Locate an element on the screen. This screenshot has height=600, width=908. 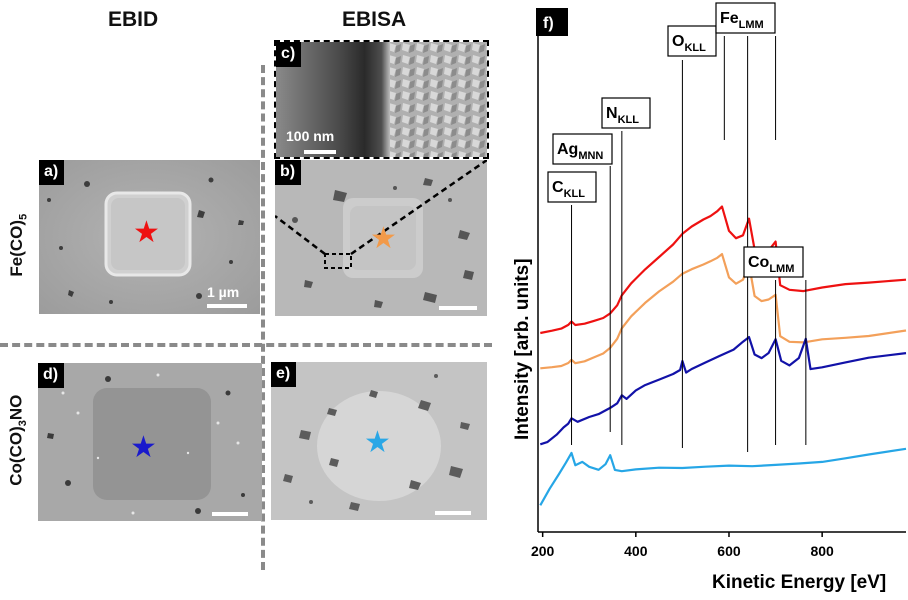
panel-label-f: f) is located at coordinates (548, 23).